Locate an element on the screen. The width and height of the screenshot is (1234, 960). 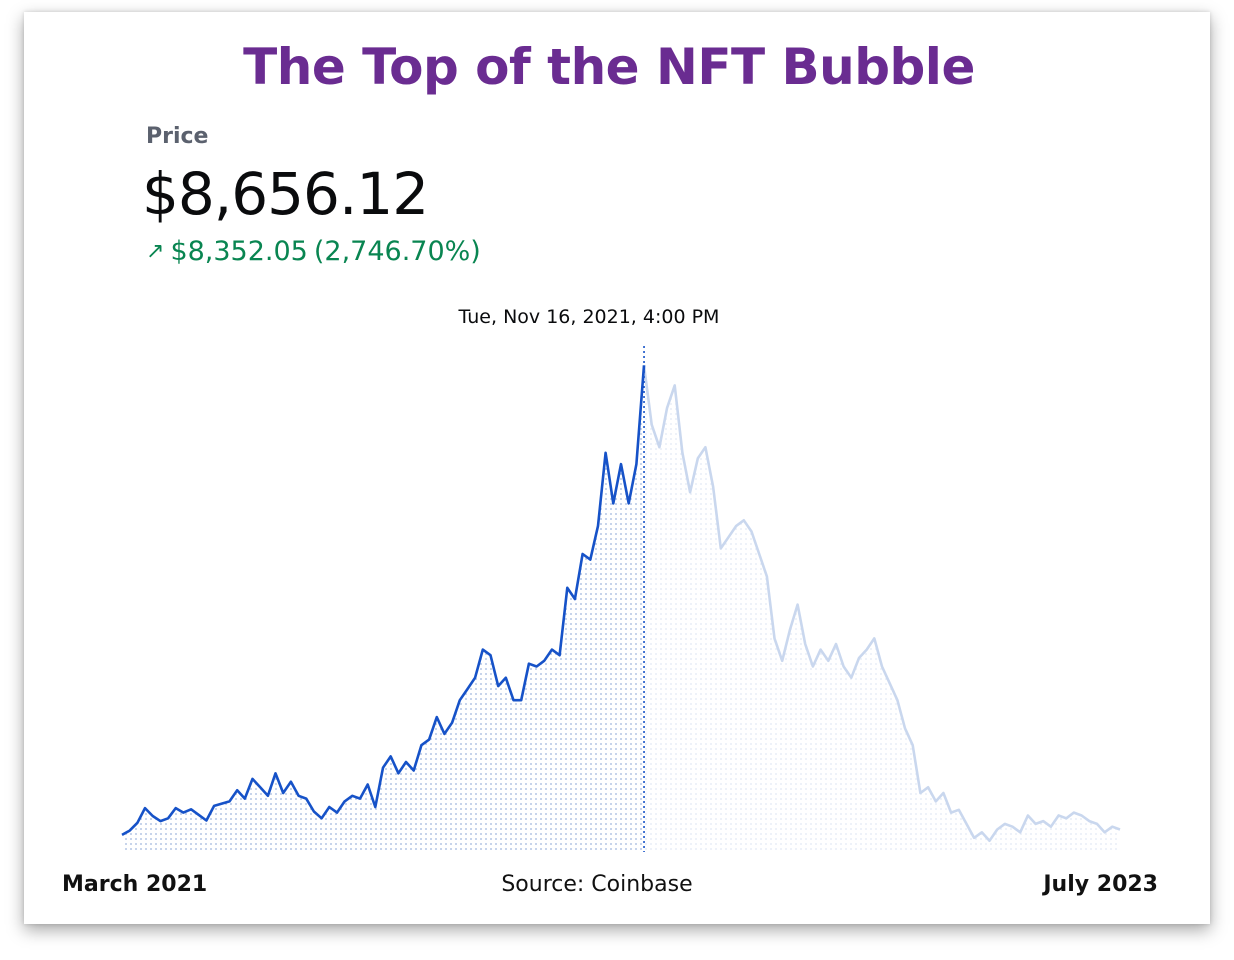
price-value: $8,656.12 is located at coordinates (285, 194).